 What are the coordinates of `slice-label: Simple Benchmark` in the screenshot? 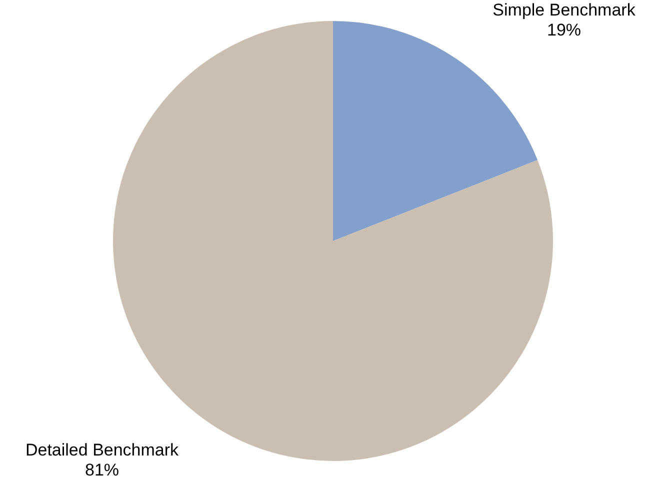 It's located at (564, 10).